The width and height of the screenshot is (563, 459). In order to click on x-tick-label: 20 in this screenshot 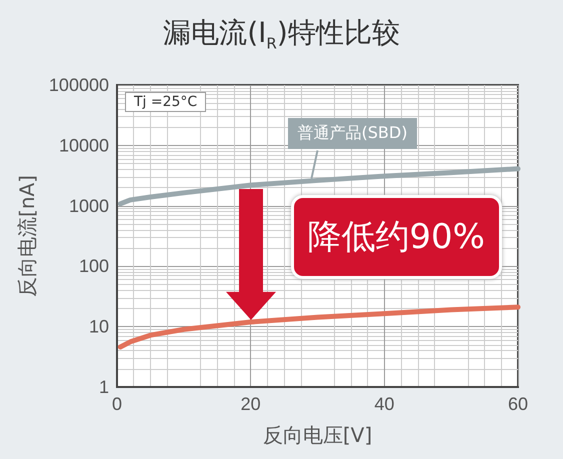, I will do `click(250, 404)`.